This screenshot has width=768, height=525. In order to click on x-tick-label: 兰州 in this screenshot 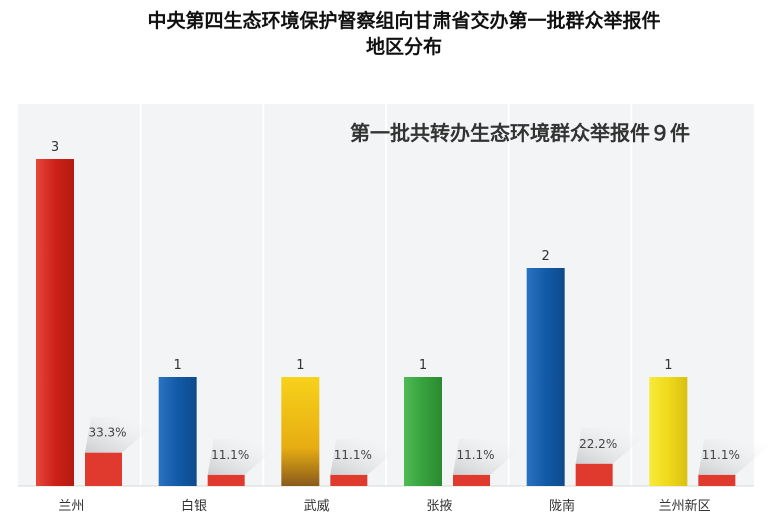, I will do `click(71, 506)`.